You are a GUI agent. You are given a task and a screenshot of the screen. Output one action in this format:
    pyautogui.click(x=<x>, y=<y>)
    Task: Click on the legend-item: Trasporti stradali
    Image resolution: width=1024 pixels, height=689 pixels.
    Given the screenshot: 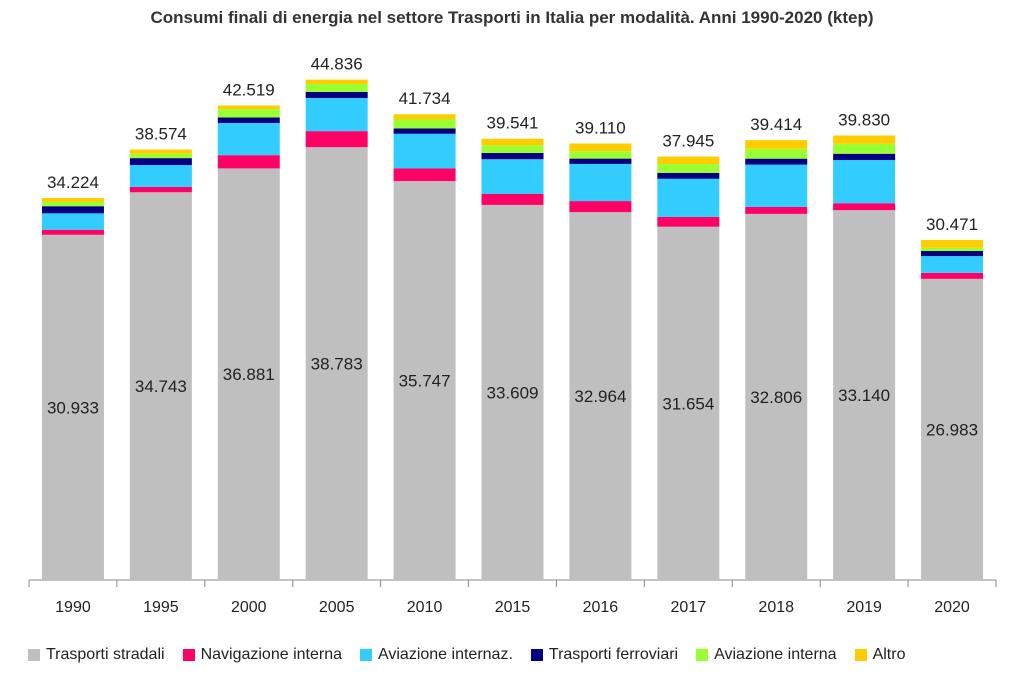 What is the action you would take?
    pyautogui.click(x=96, y=655)
    